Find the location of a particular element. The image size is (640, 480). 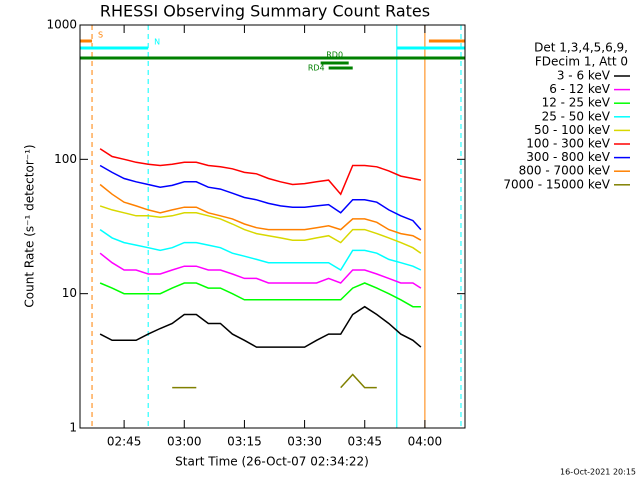

legend-header: FDecim 1, Att 0 is located at coordinates (581, 62).